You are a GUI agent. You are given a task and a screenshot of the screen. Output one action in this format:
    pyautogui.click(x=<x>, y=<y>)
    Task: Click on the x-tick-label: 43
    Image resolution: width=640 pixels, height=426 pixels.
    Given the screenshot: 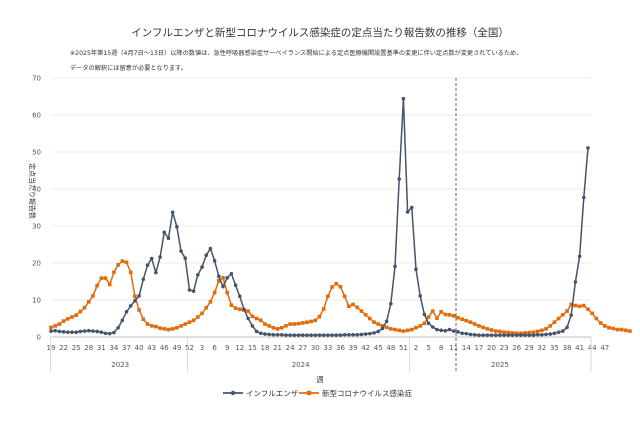 What is the action you would take?
    pyautogui.click(x=151, y=348)
    